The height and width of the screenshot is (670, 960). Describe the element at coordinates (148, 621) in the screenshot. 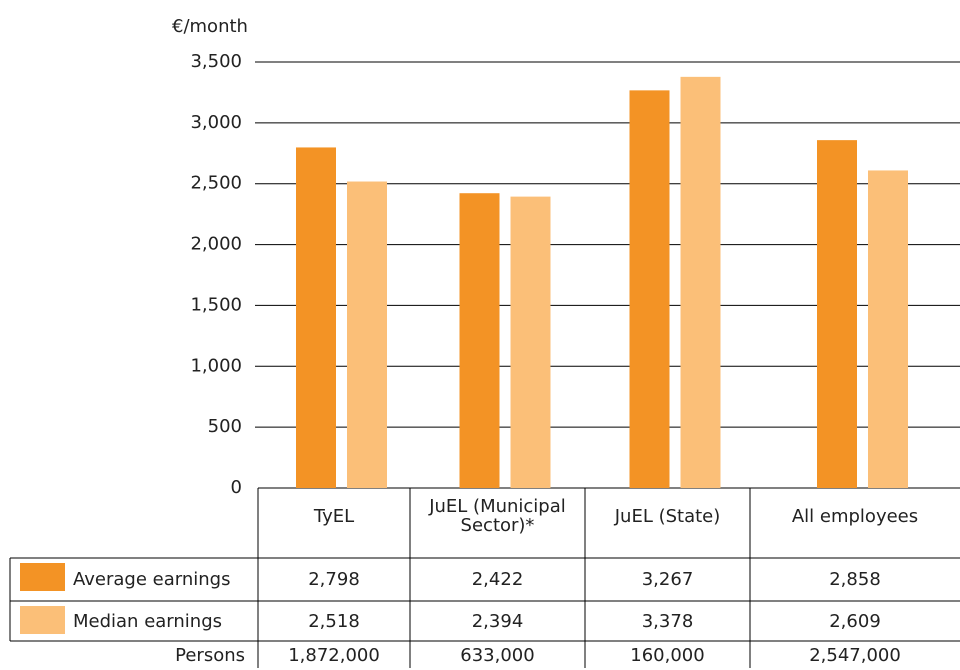

I see `legend-label: Median earnings` at that location.